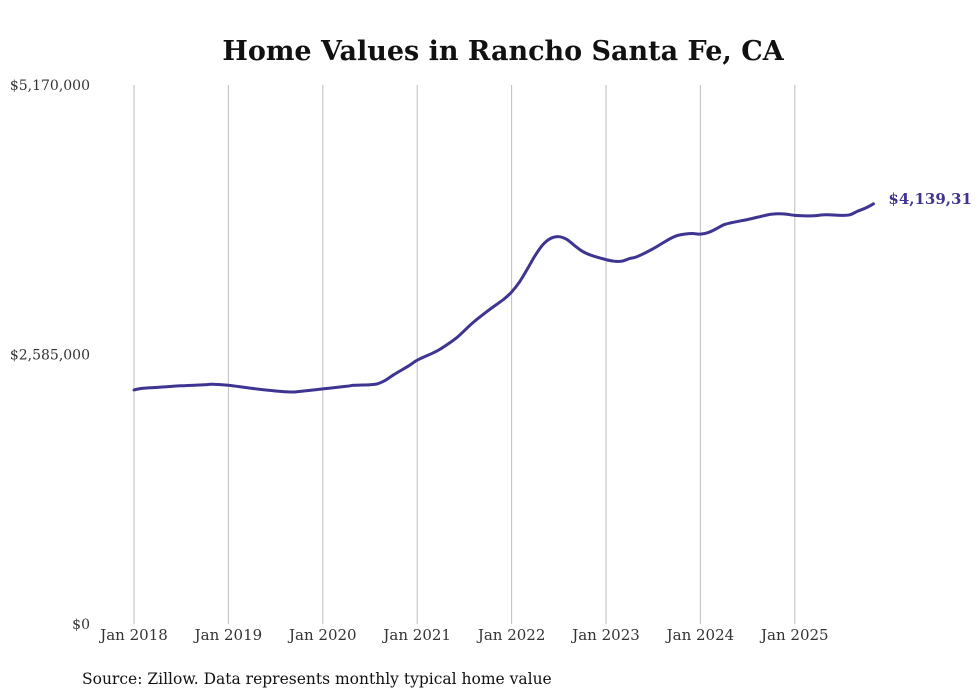 Image resolution: width=980 pixels, height=699 pixels. What do you see at coordinates (605, 635) in the screenshot?
I see `x-tick-label: Jan 2023` at bounding box center [605, 635].